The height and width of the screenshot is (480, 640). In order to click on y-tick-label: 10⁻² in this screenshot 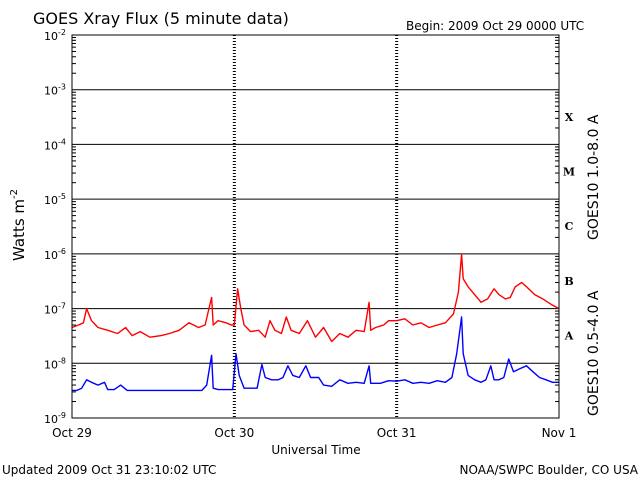, I will do `click(55, 35)`.